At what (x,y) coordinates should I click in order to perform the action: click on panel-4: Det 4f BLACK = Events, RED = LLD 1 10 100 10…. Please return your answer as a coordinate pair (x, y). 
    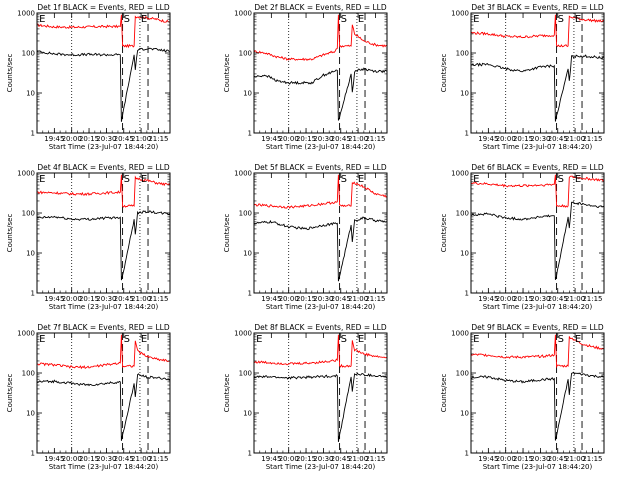
    Looking at the image, I should click on (88, 237).